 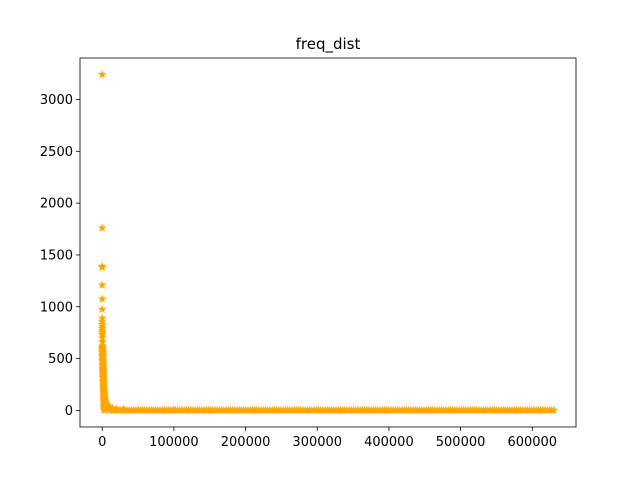 I want to click on y-tick-label: 2500, so click(x=56, y=152).